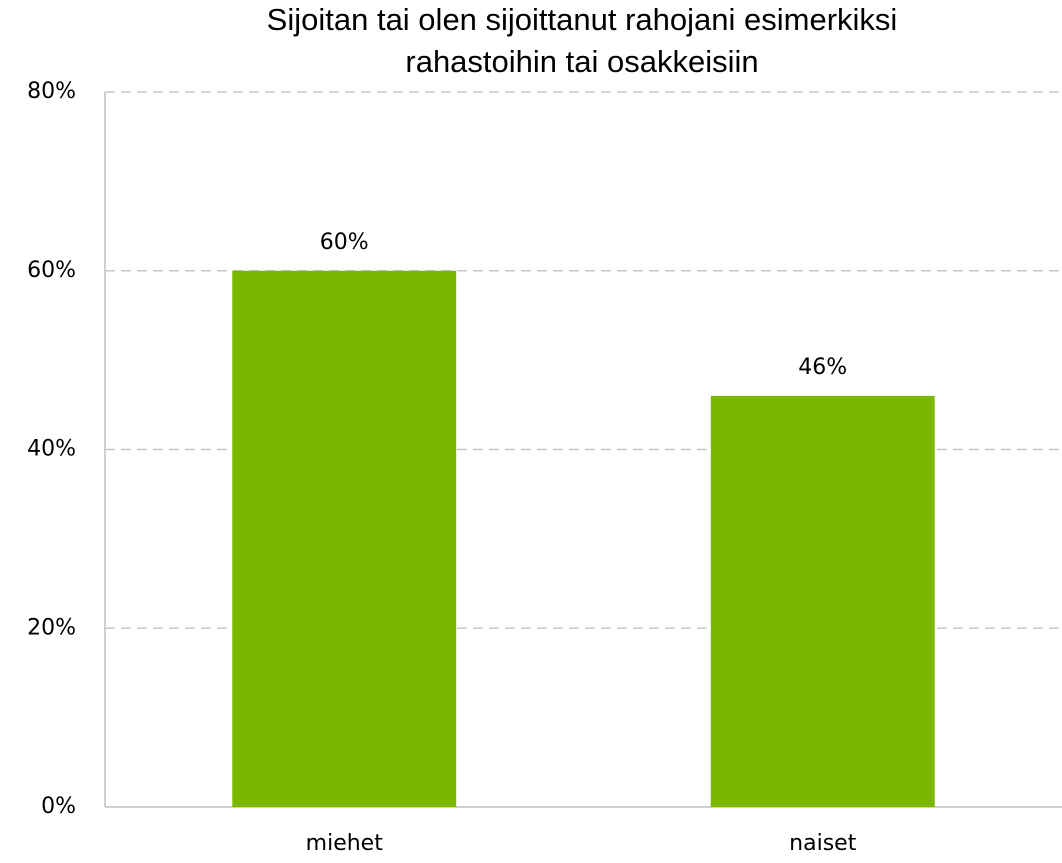 Image resolution: width=1062 pixels, height=863 pixels. I want to click on chart-title: rahastoihin tai osakkeisiin, so click(581, 61).